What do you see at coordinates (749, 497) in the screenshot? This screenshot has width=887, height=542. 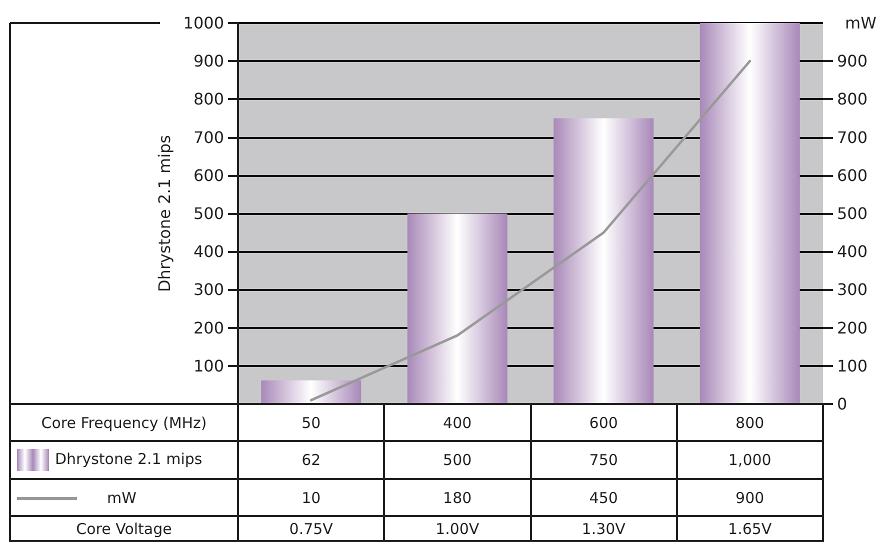 I see `data-label: 900` at bounding box center [749, 497].